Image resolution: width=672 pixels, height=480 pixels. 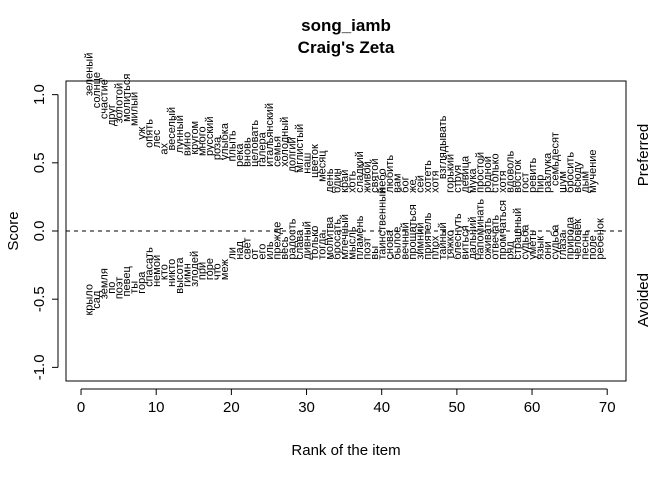 What do you see at coordinates (390, 174) in the screenshot?
I see `preferred-word-label: любить` at bounding box center [390, 174].